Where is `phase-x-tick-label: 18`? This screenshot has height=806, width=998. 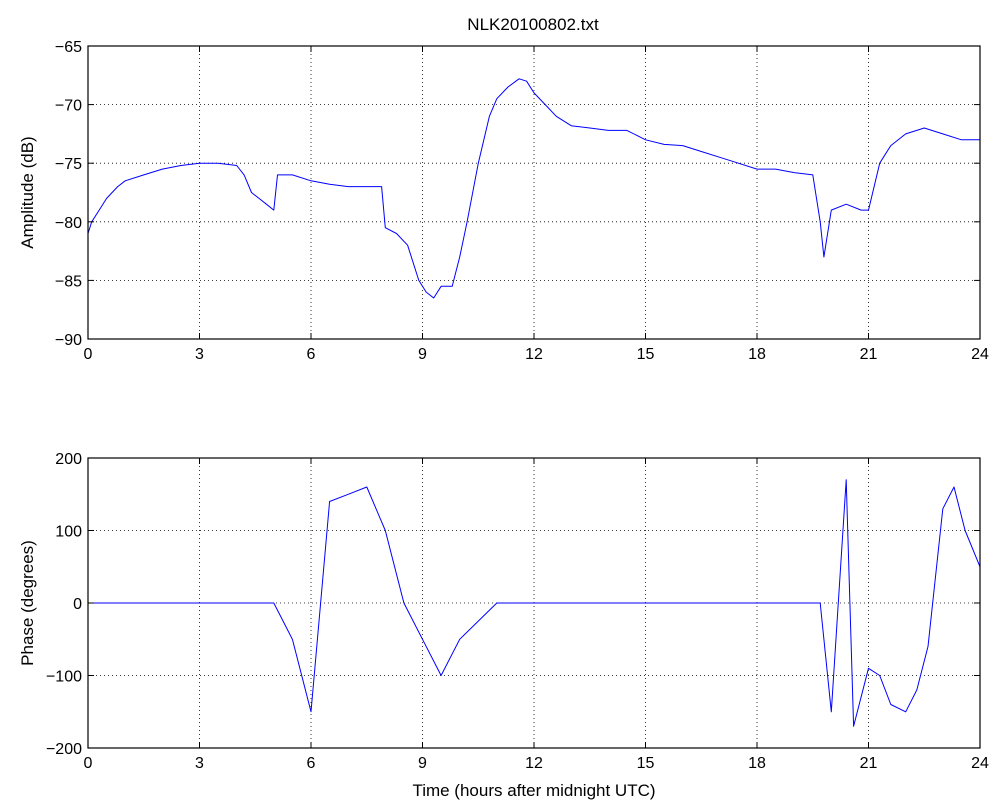
phase-x-tick-label: 18 is located at coordinates (757, 763).